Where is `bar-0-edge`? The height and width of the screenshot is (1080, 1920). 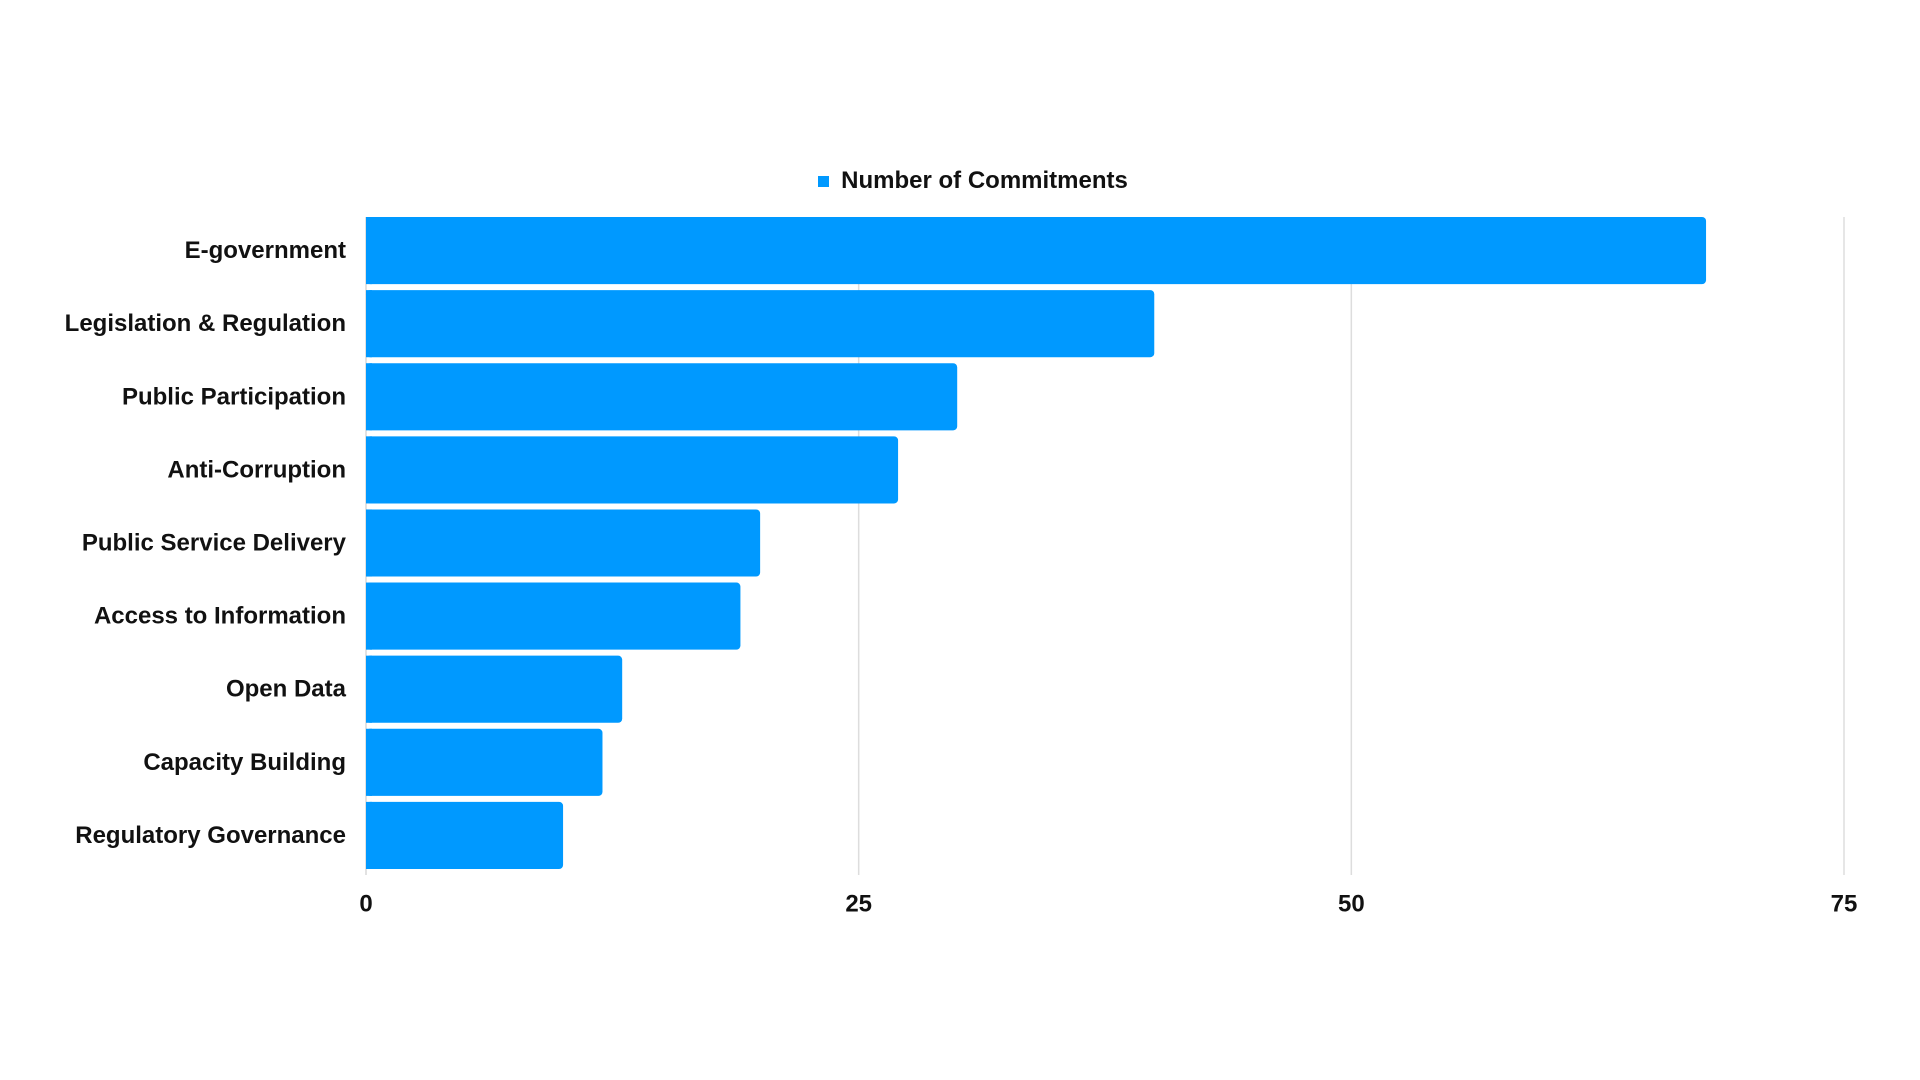 bar-0-edge is located at coordinates (369, 251).